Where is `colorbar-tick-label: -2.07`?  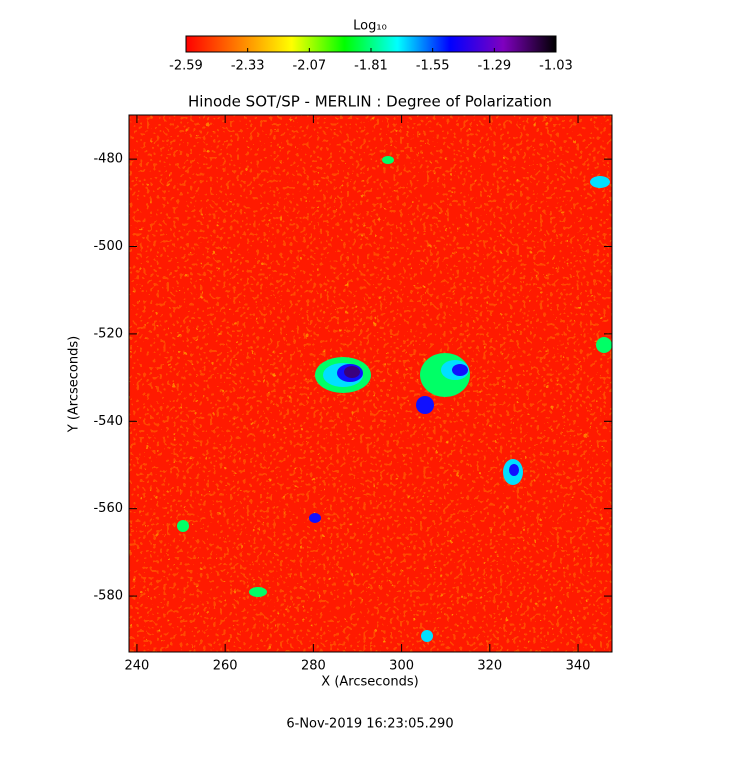 colorbar-tick-label: -2.07 is located at coordinates (310, 66).